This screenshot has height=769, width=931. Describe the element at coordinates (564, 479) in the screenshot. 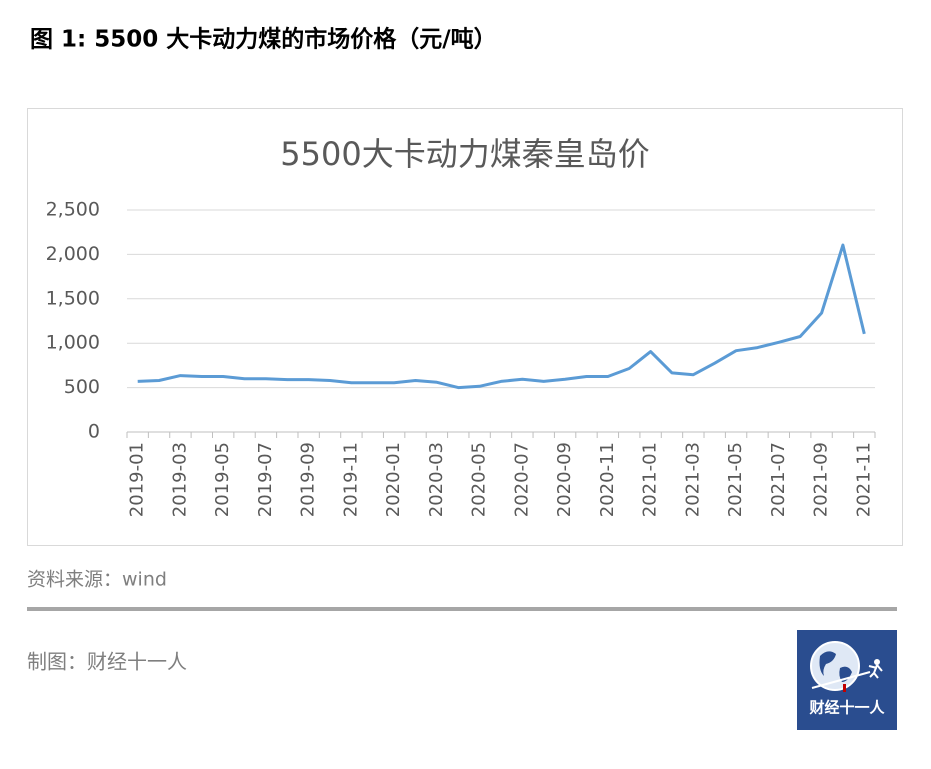

I see `x-tick-label: 2020-09` at that location.